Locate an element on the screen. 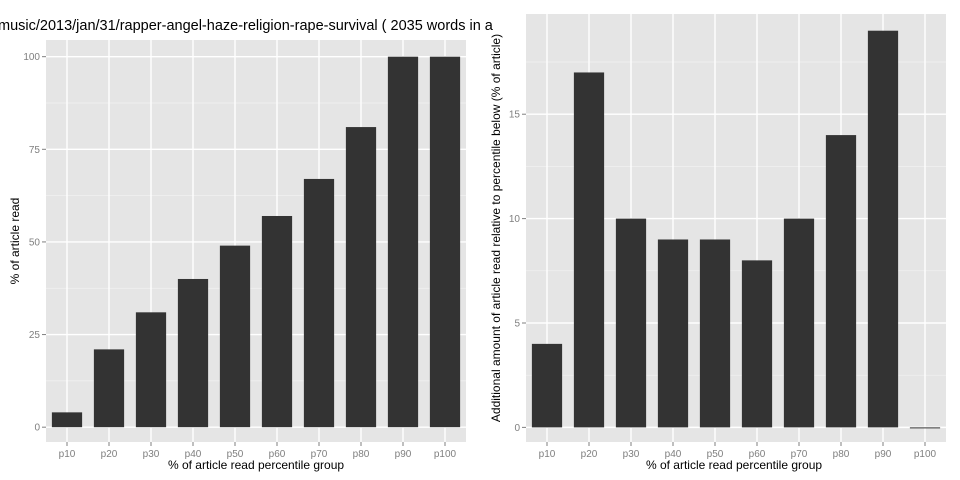 This screenshot has width=960, height=480. left-y-axis: 0 25 50 75 100 is located at coordinates (34, 243).